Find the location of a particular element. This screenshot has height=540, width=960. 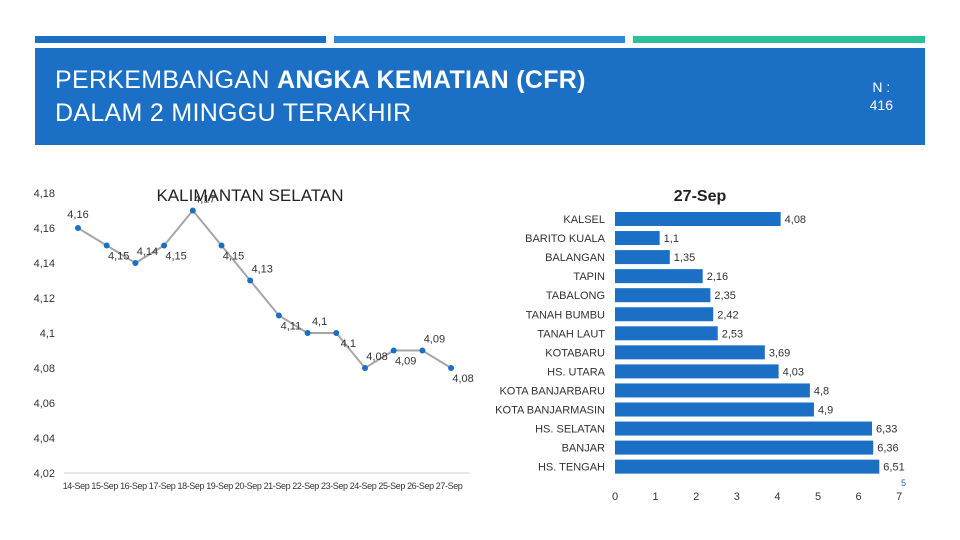

x-tick-label: 23-Sep is located at coordinates (334, 486).